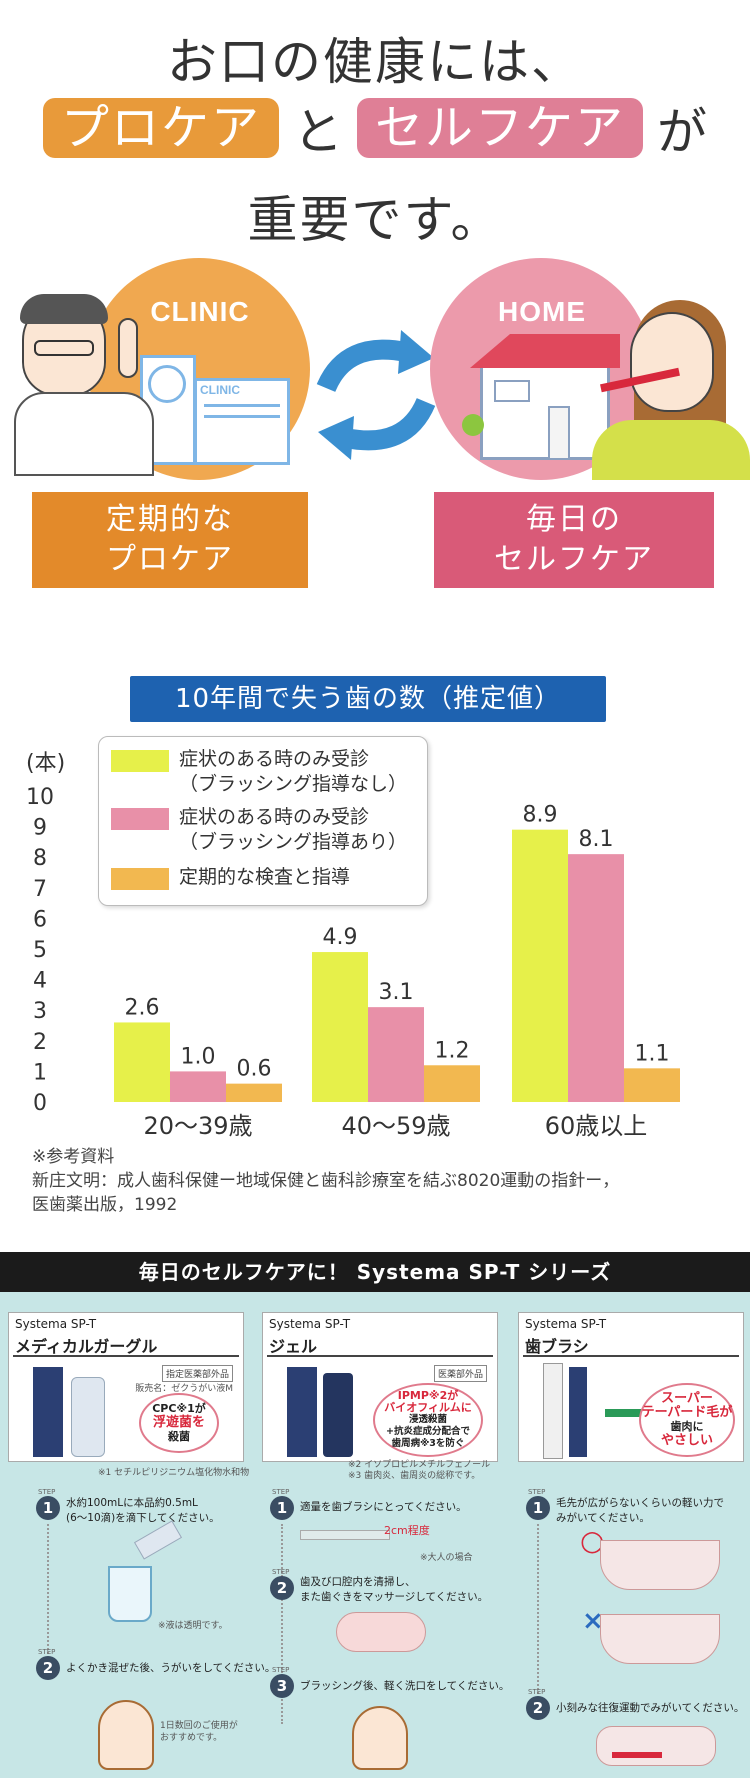  What do you see at coordinates (200, 311) in the screenshot?
I see `clinic-label: CLINIC` at bounding box center [200, 311].